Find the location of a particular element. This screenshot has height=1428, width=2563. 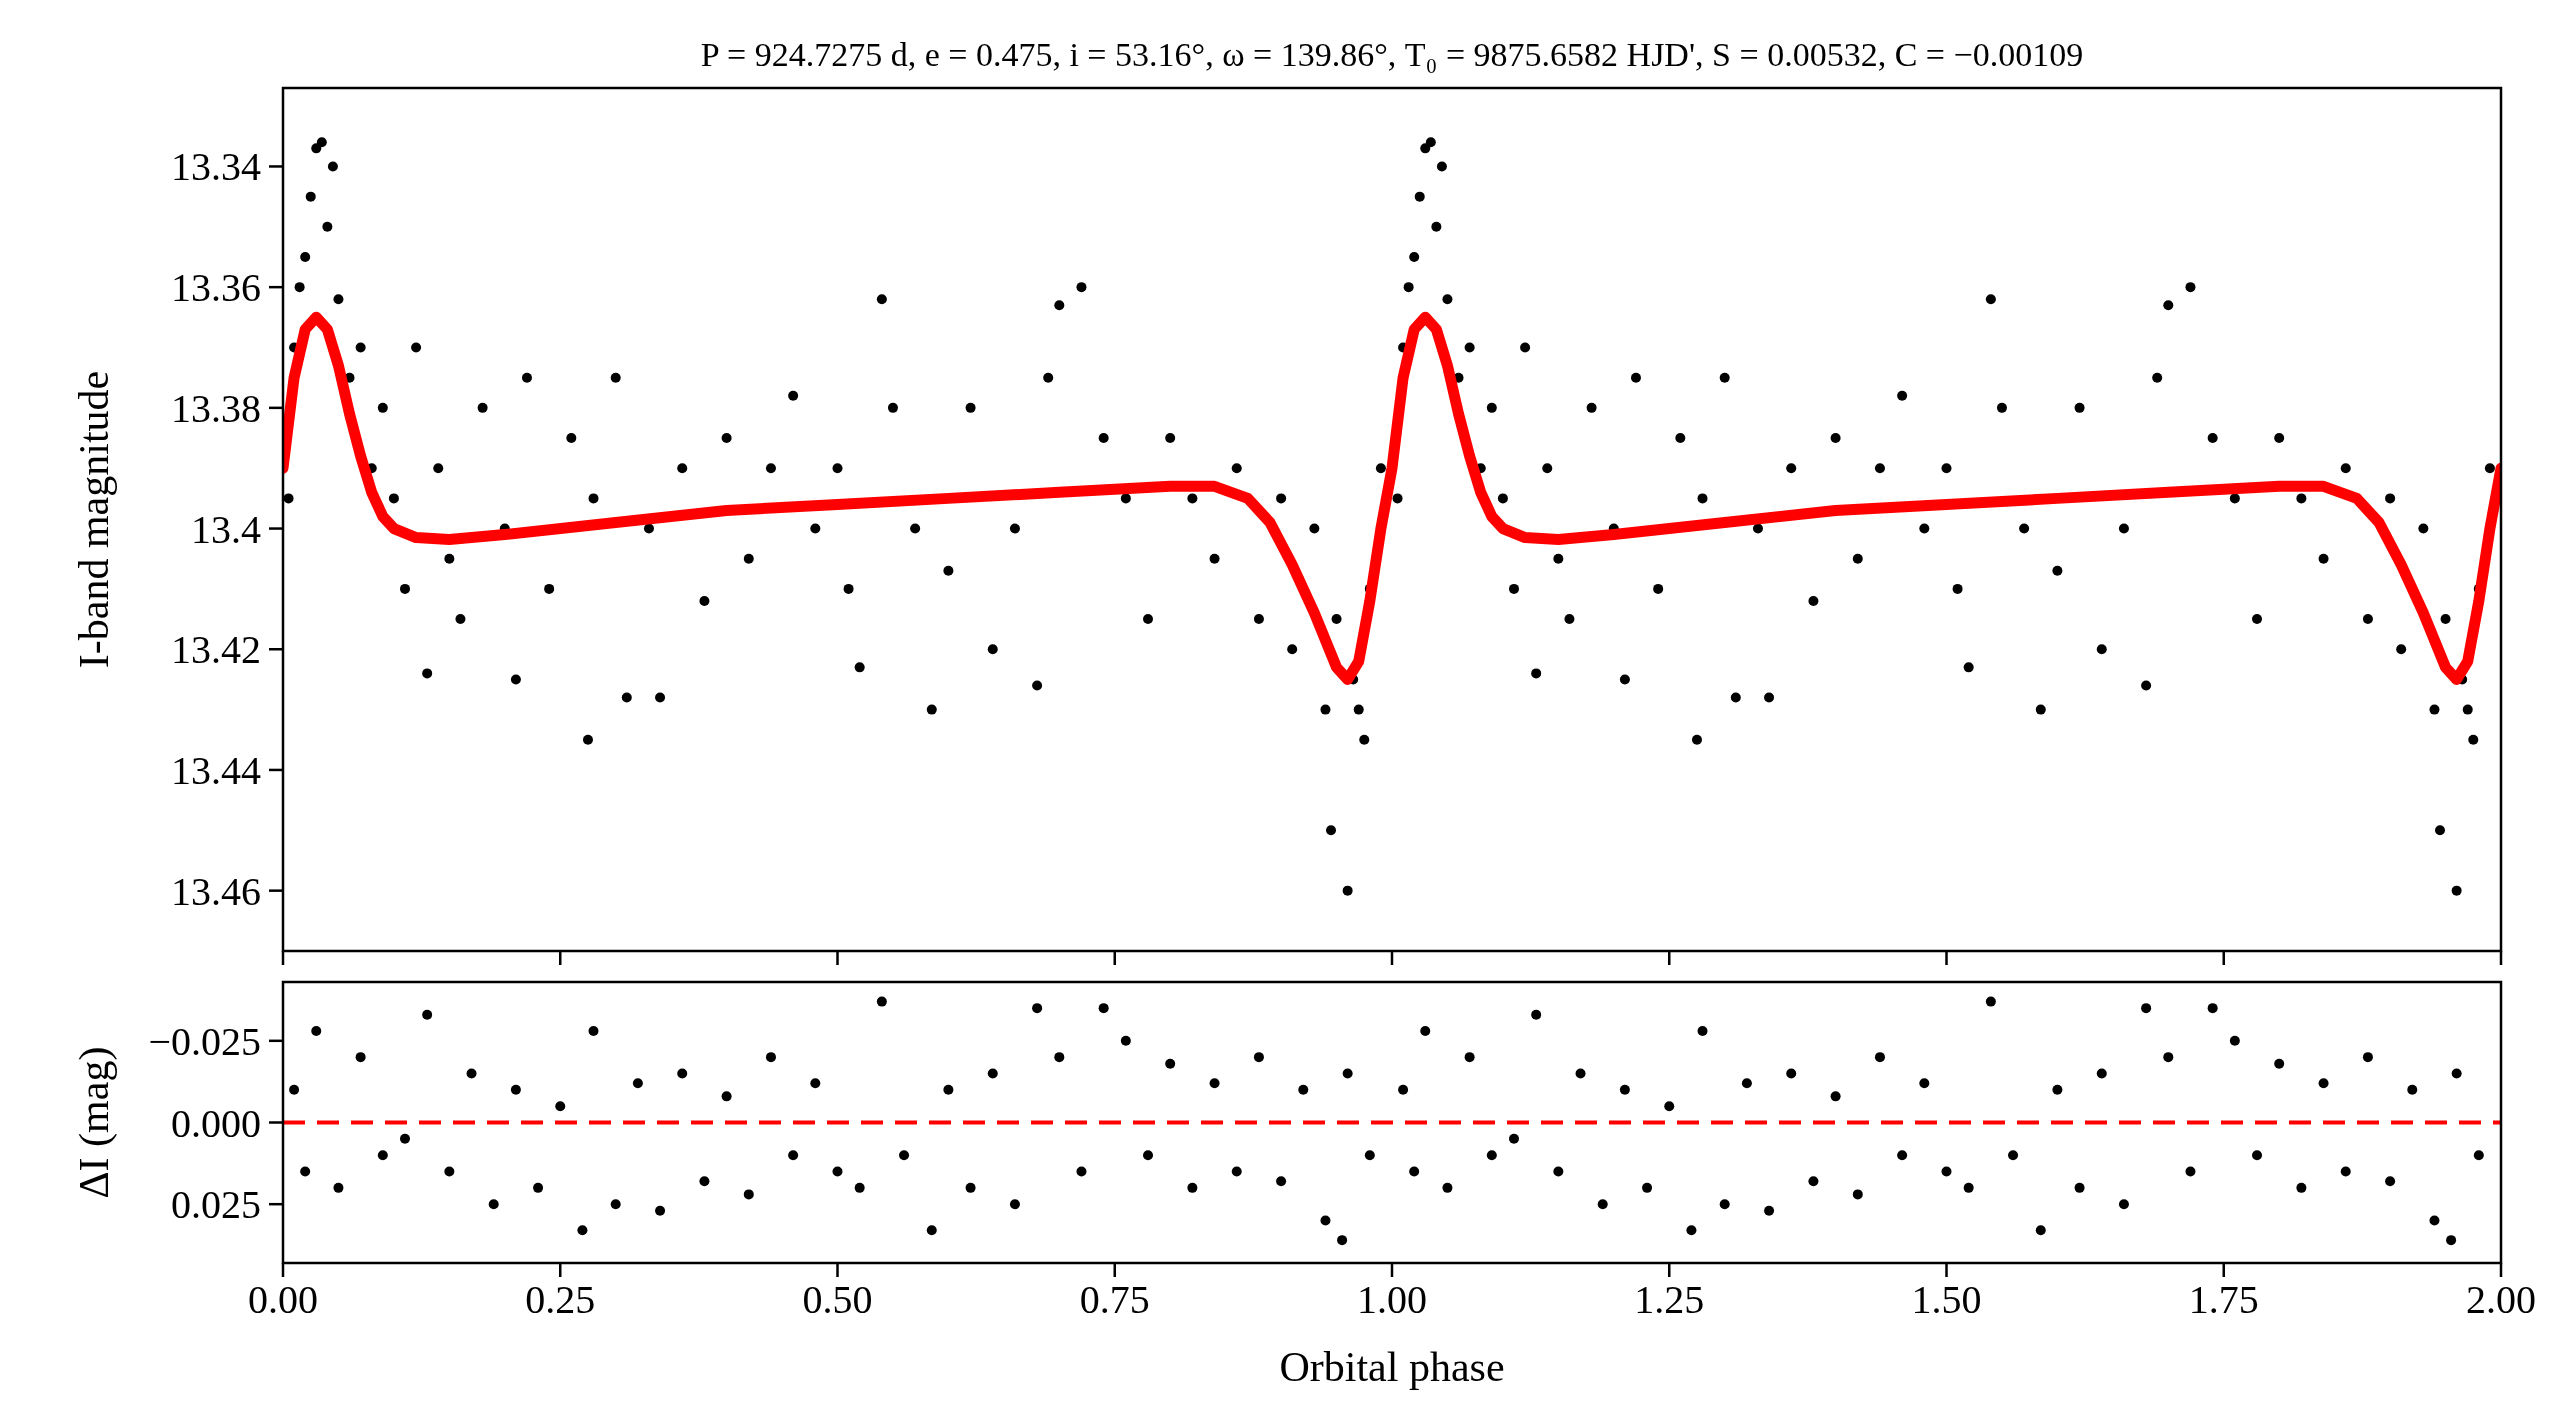

x-tick-label: 0.25 is located at coordinates (560, 1299).